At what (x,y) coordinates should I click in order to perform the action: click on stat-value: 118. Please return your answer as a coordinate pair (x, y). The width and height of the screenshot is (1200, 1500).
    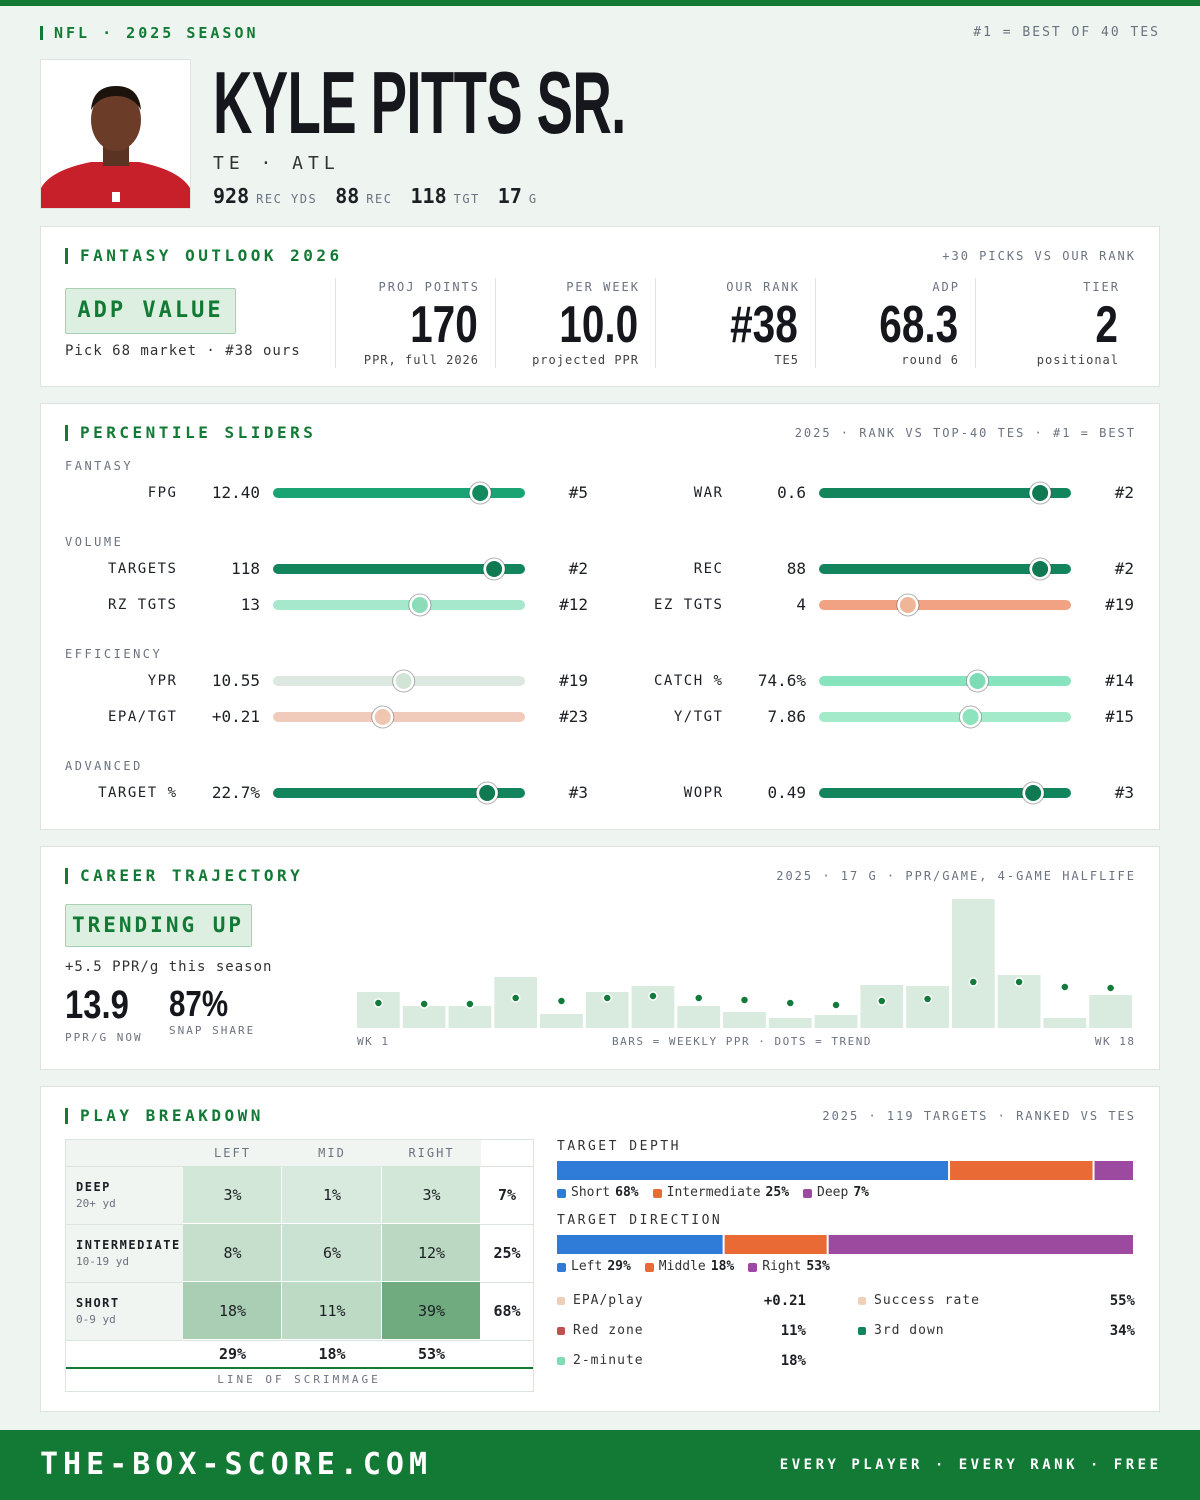
    Looking at the image, I should click on (428, 196).